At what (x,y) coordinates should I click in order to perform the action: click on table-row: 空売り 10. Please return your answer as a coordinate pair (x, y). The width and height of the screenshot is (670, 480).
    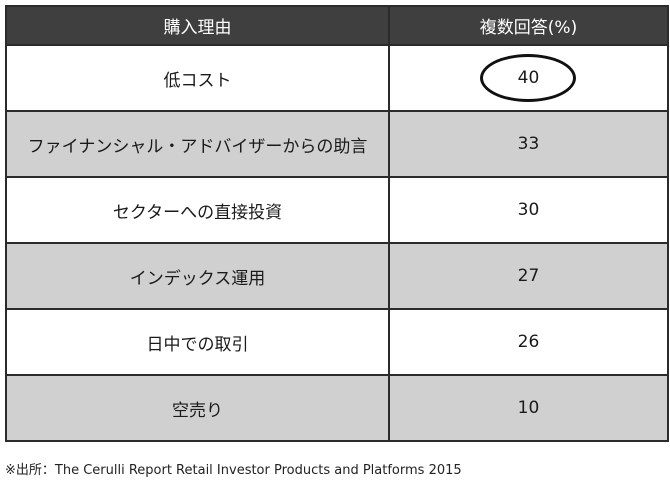
    Looking at the image, I should click on (337, 408).